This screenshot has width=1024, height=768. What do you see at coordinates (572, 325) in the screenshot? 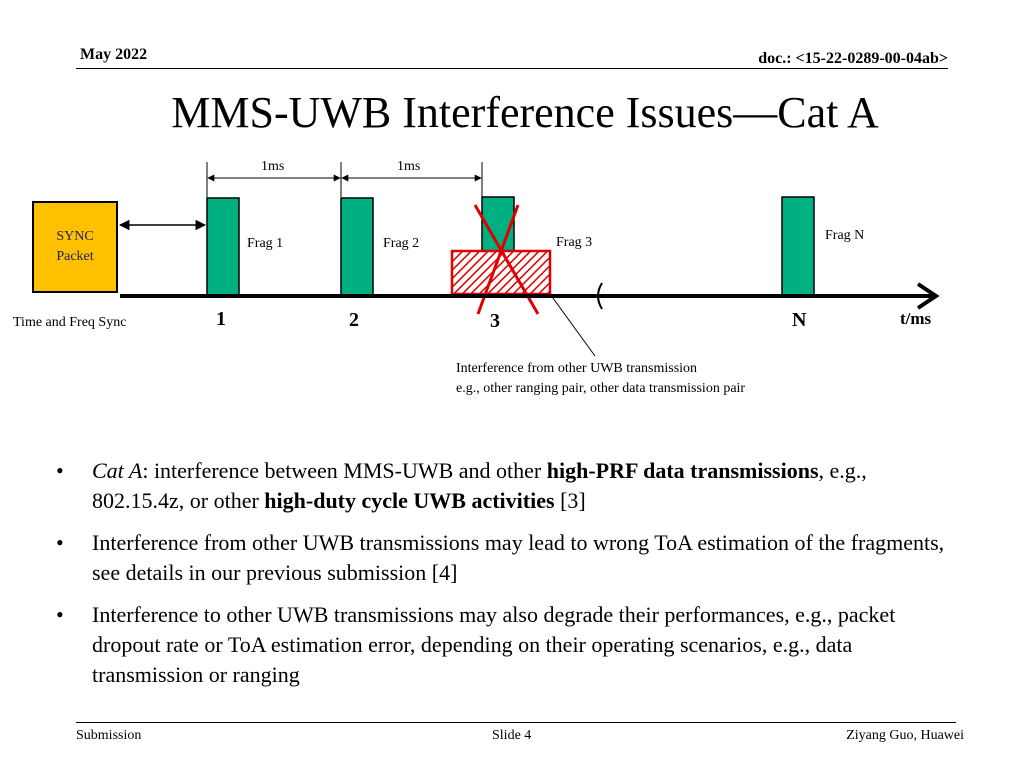
I see `interference-pointer` at bounding box center [572, 325].